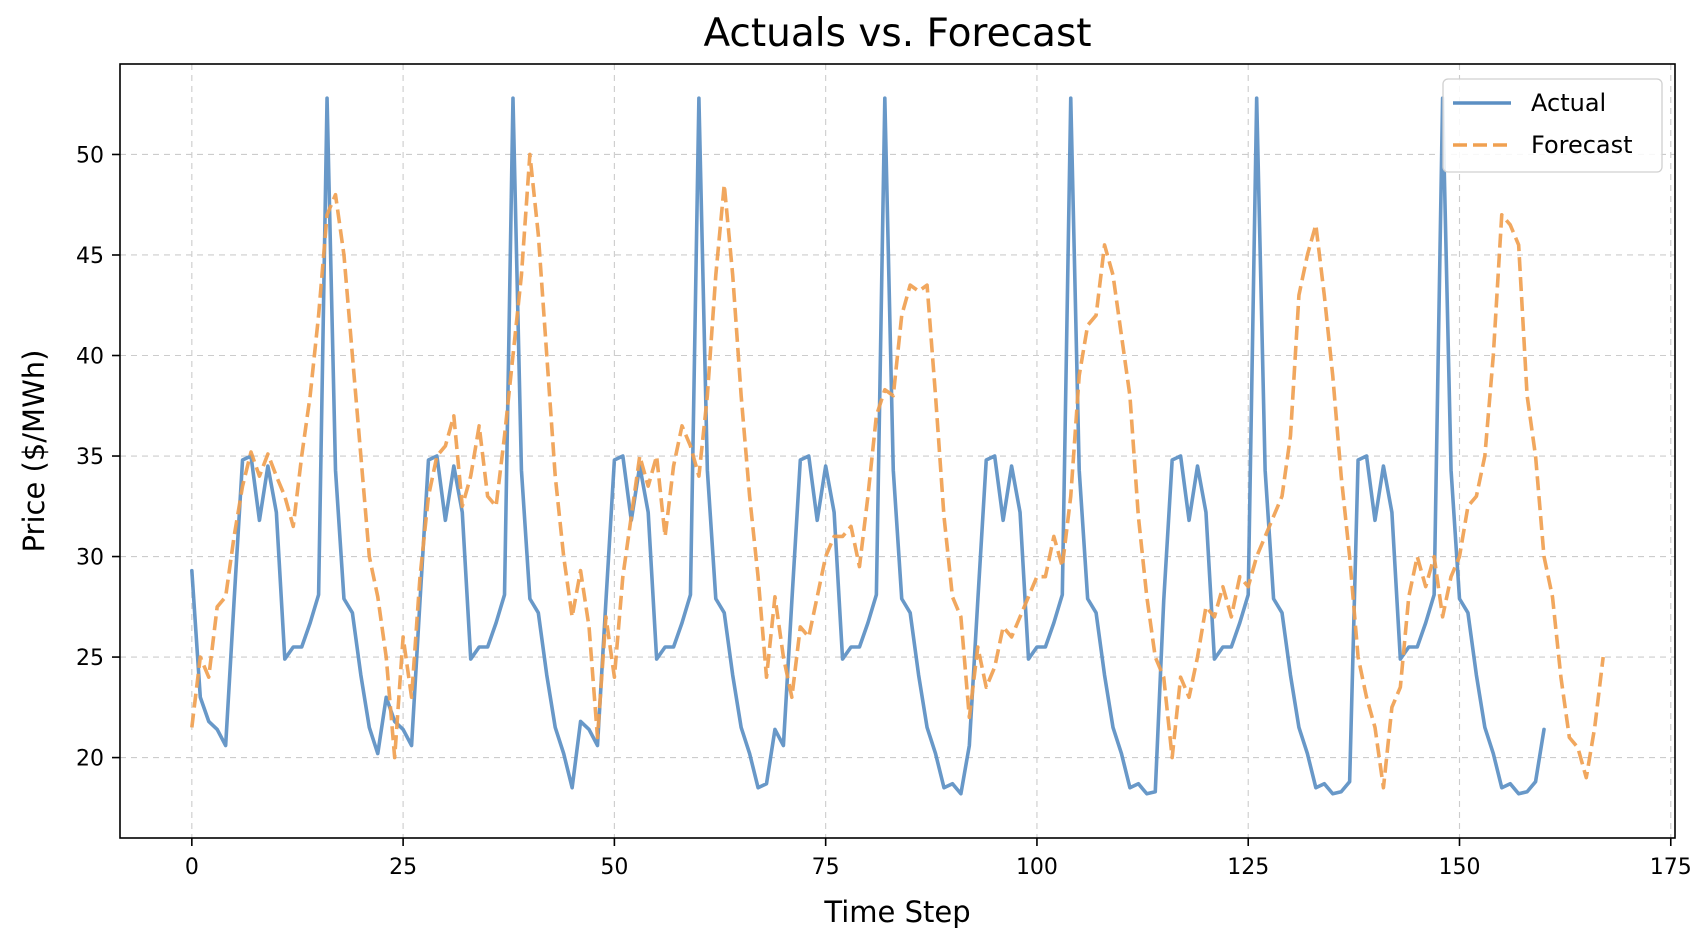 This screenshot has width=1704, height=944. What do you see at coordinates (90, 558) in the screenshot?
I see `y-tick-label: 30` at bounding box center [90, 558].